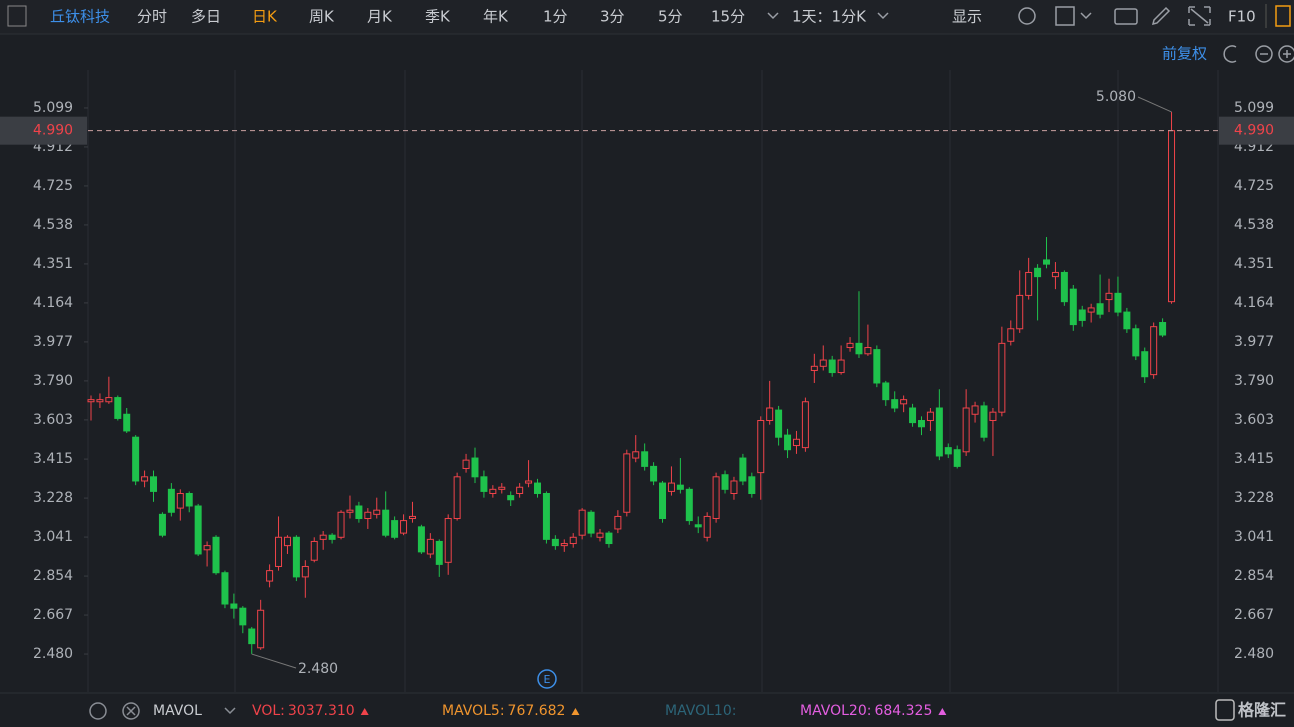 The width and height of the screenshot is (1294, 727). Describe the element at coordinates (53, 498) in the screenshot. I see `y-tick-label-left: 3.228` at that location.